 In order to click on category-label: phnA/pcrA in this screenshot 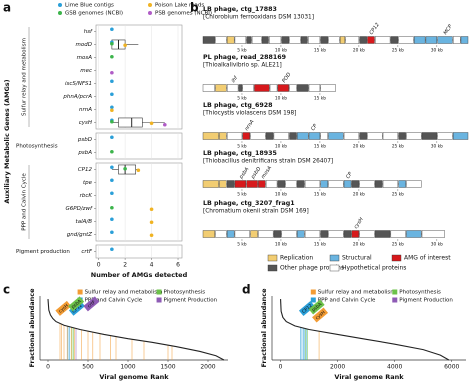, I will do `click(77, 97)`.